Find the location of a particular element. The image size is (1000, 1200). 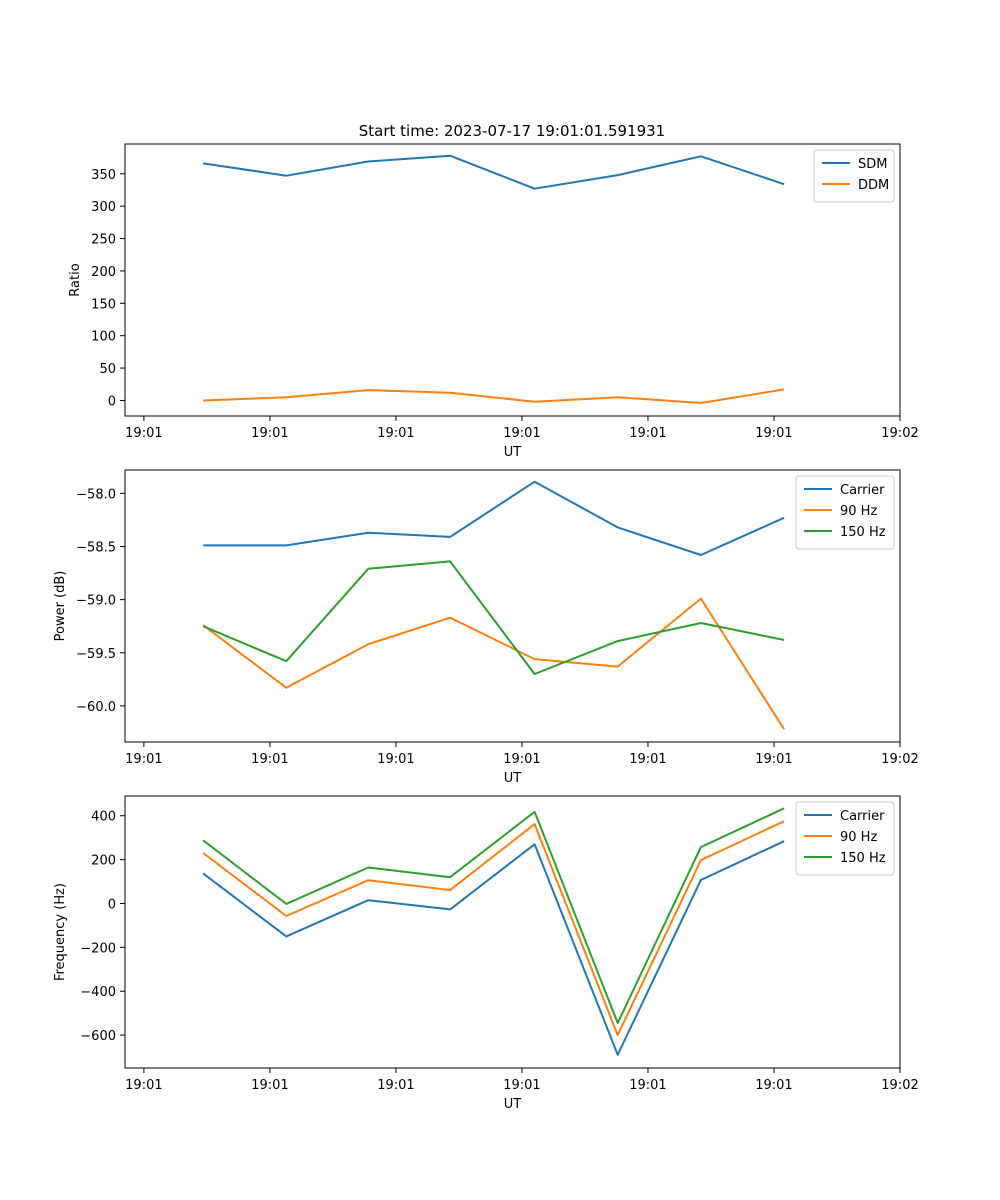

ratio-y-tick-label: 100 is located at coordinates (103, 337).